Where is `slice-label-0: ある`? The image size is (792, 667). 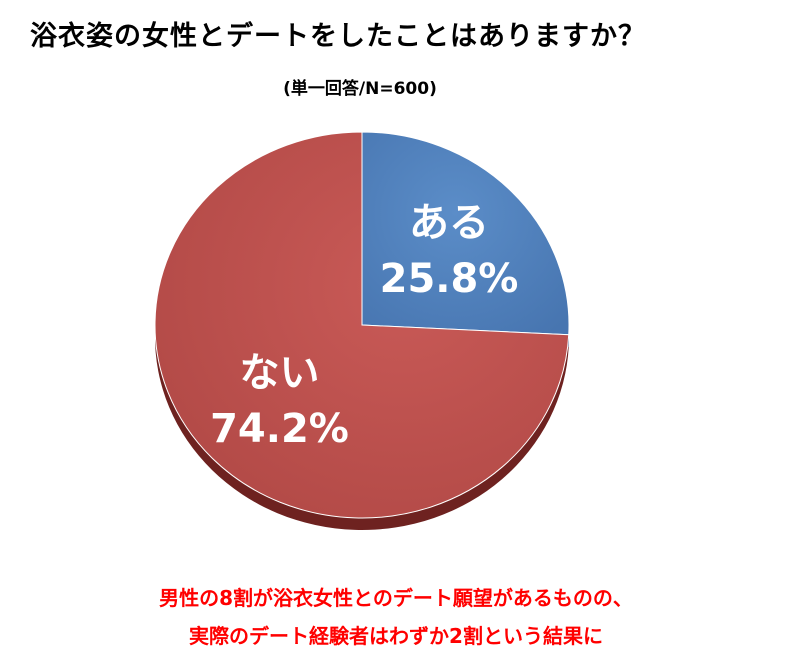
slice-label-0: ある is located at coordinates (449, 223).